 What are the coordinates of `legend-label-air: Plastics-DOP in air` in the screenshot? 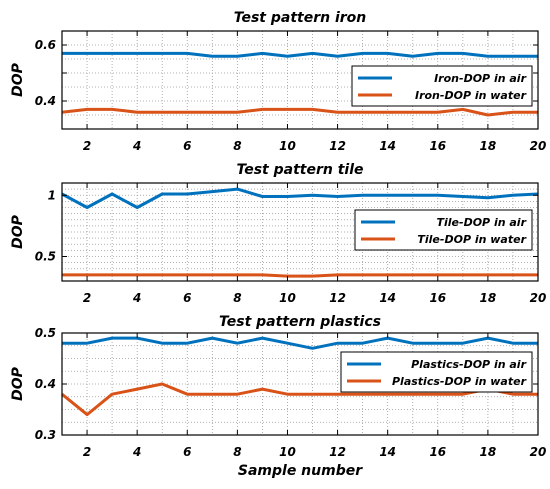 It's located at (468, 364).